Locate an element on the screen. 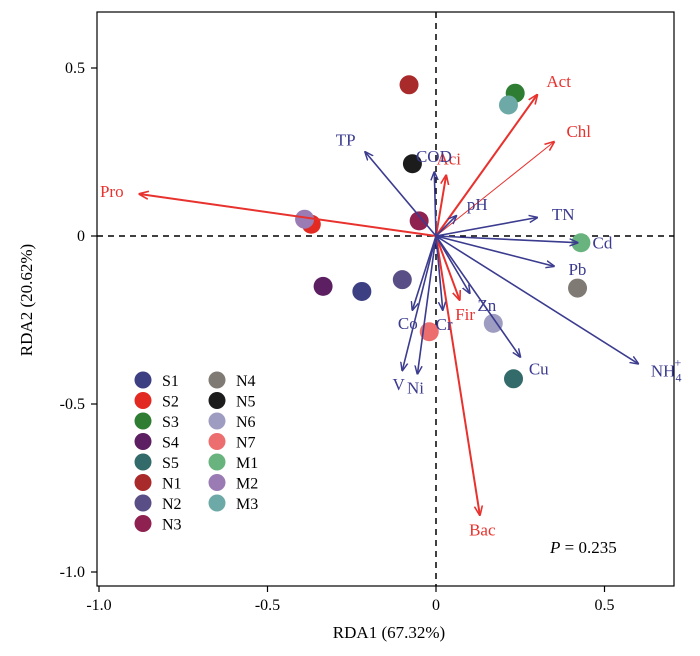 This screenshot has height=656, width=700. sample-point-n4 is located at coordinates (578, 288).